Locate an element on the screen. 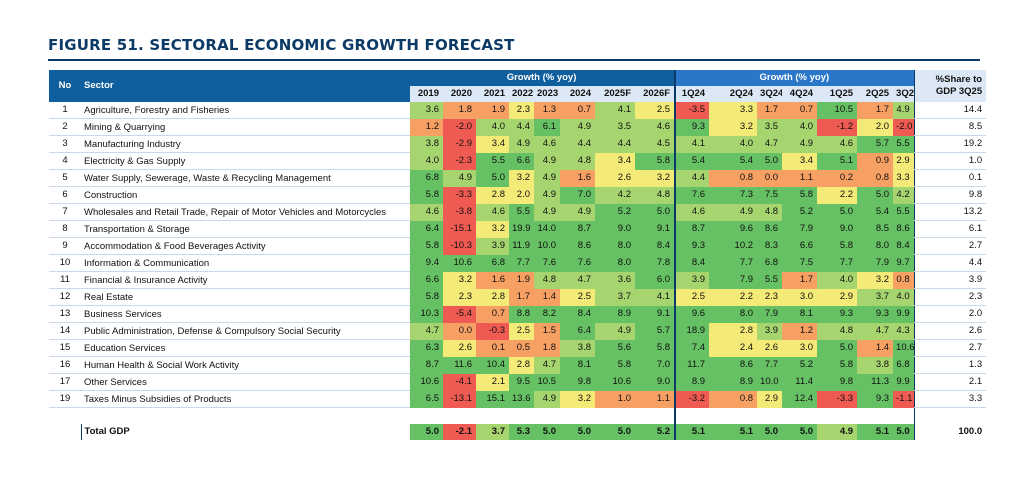  annual-growth-cell: 0.7 is located at coordinates (492, 314).